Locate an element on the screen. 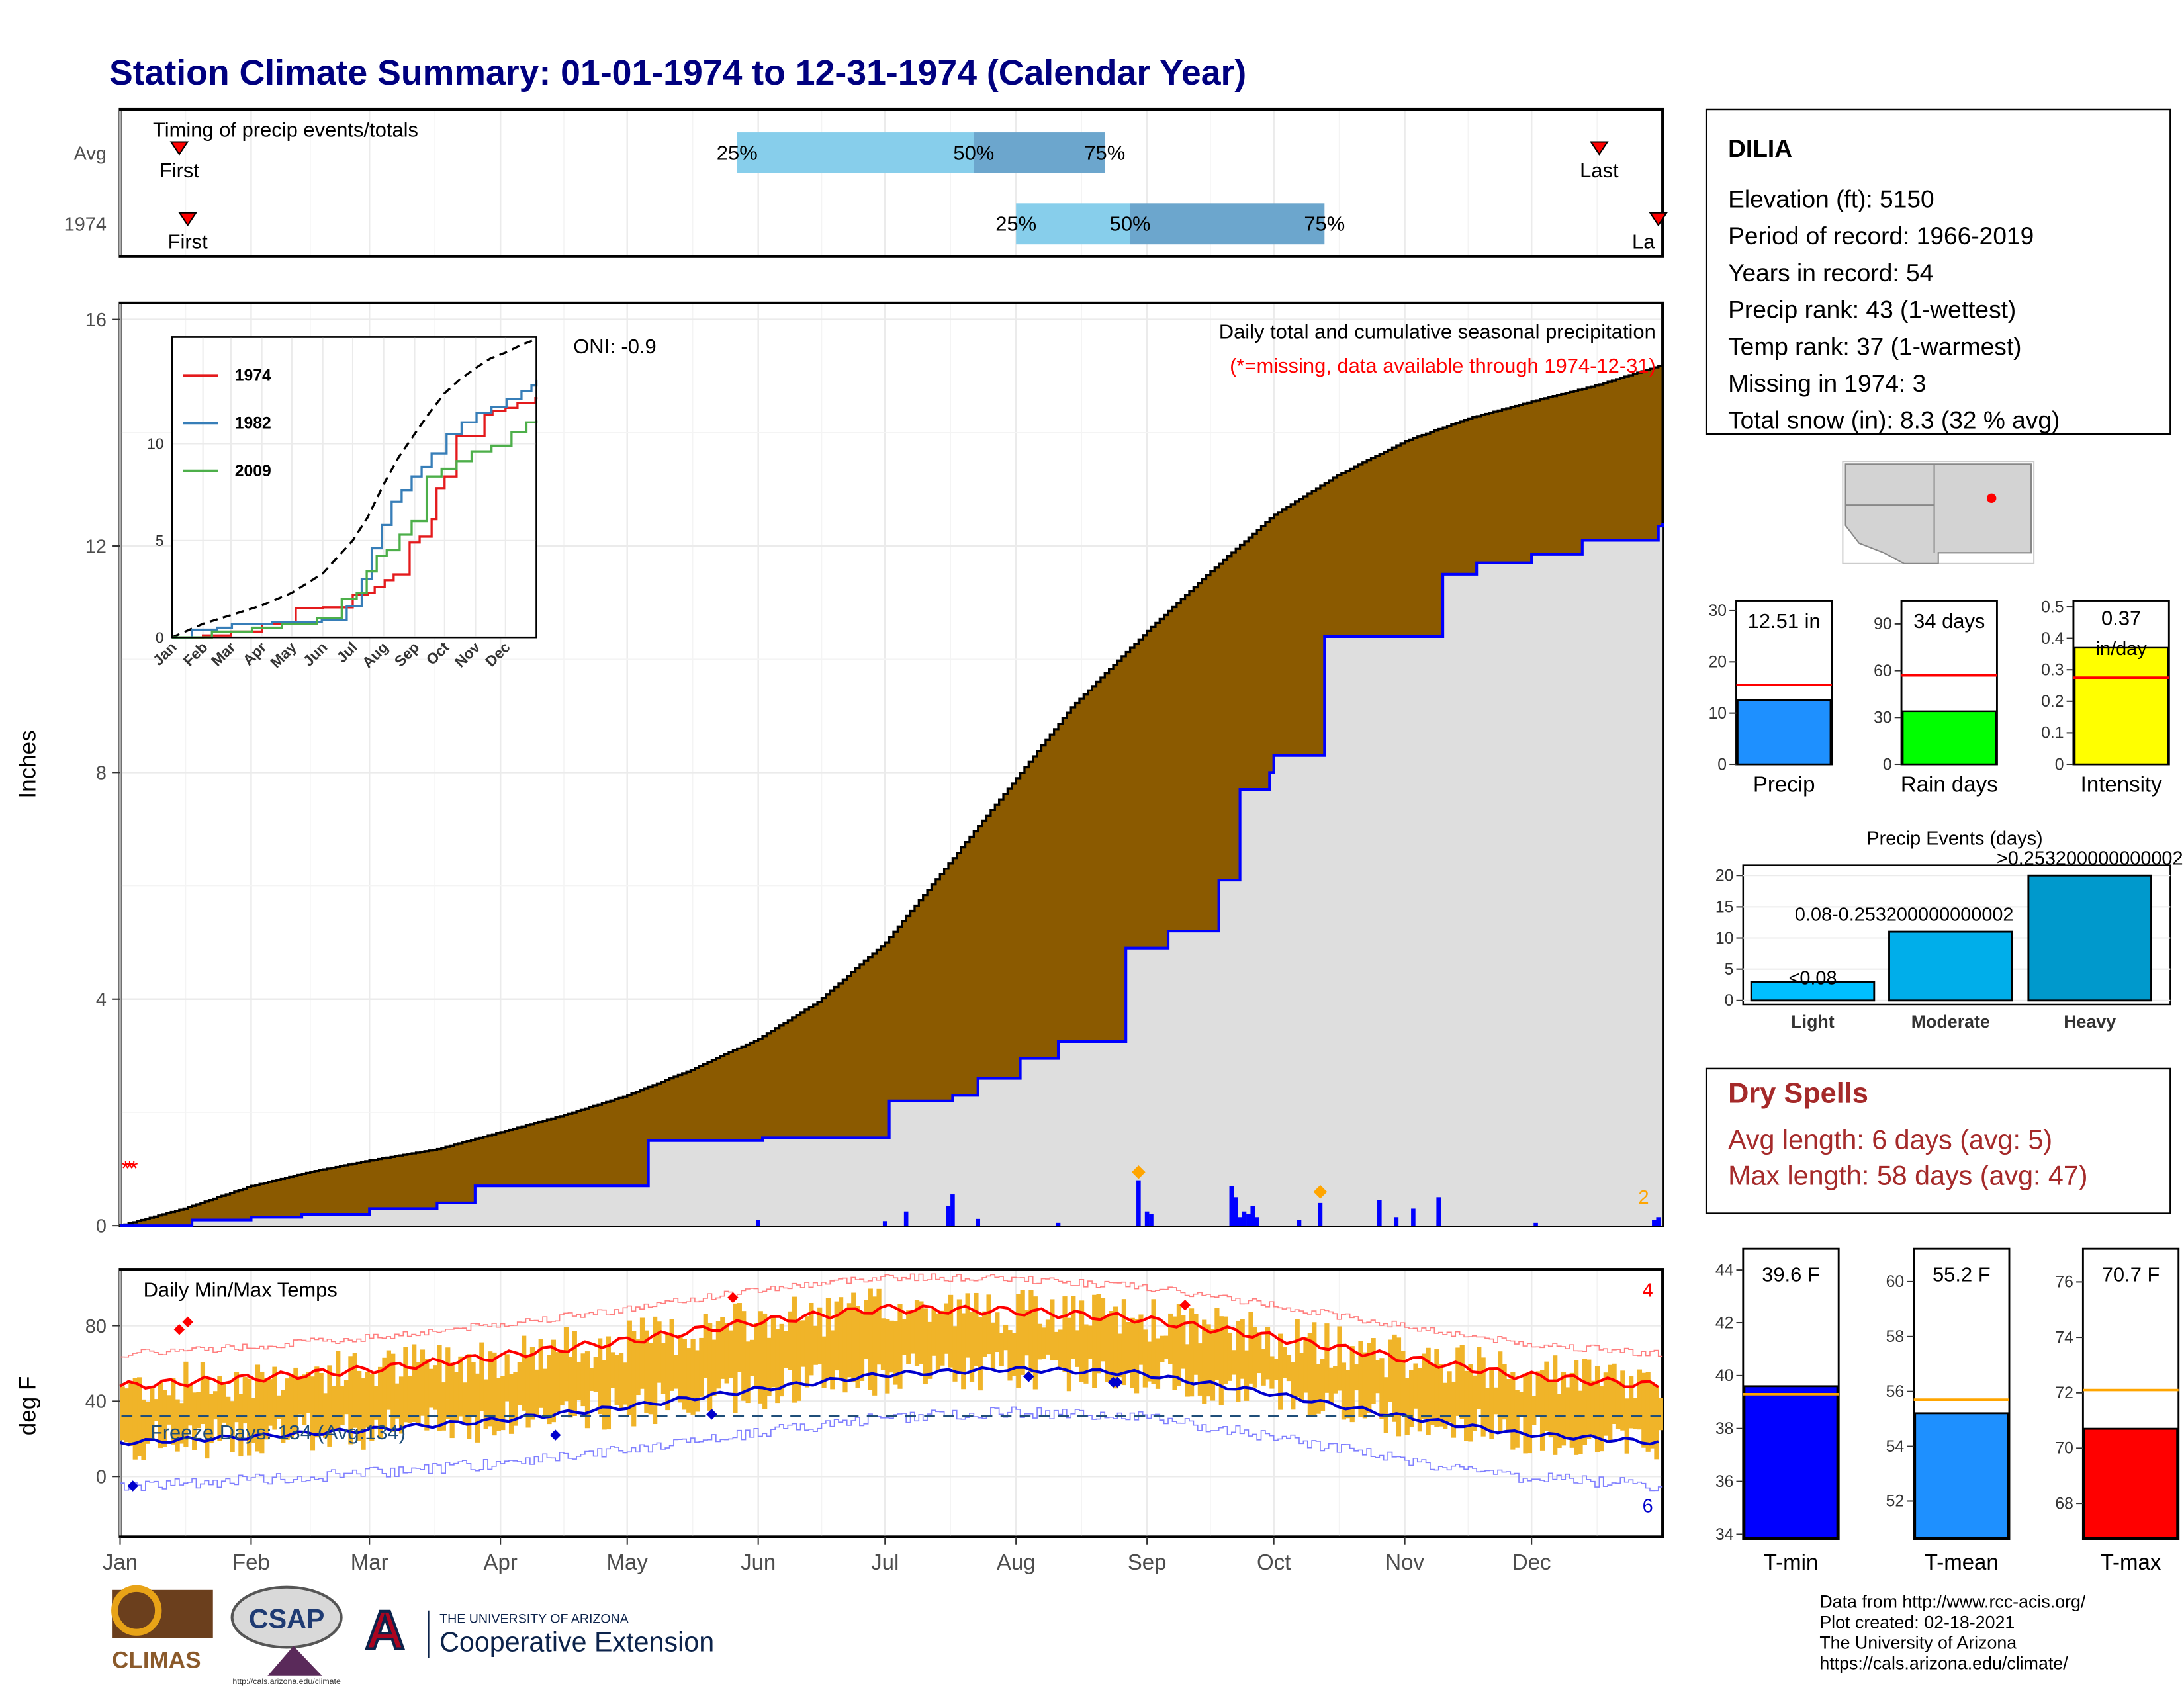  stat-axis-label-0: Precip is located at coordinates (1784, 784).